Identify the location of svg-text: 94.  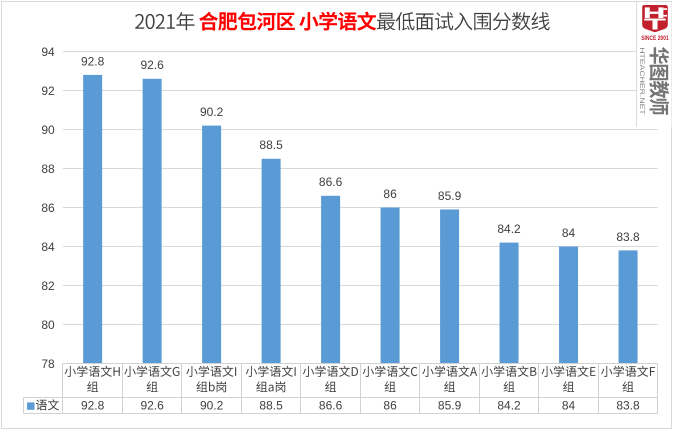
(48, 52).